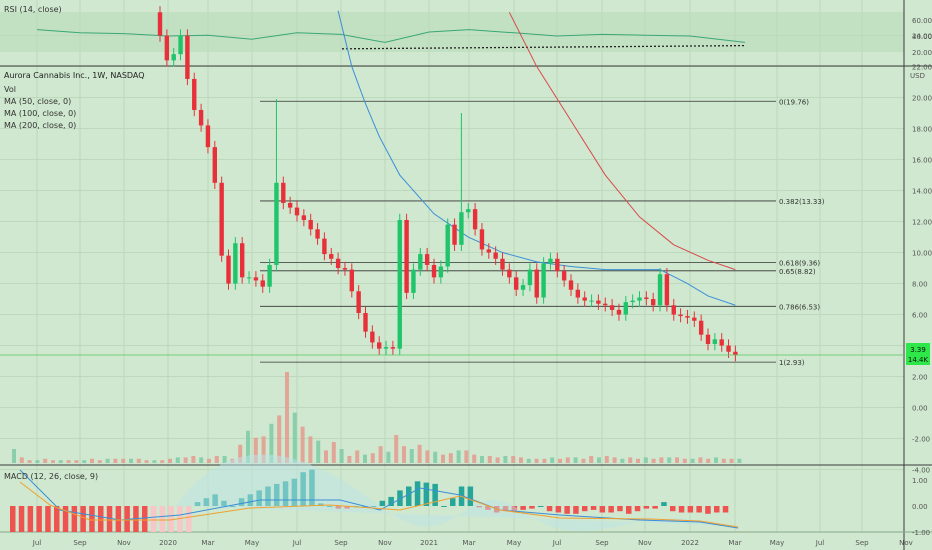 The image size is (932, 550). What do you see at coordinates (37, 101) in the screenshot?
I see `legend-line: MA (50, close, 0)` at bounding box center [37, 101].